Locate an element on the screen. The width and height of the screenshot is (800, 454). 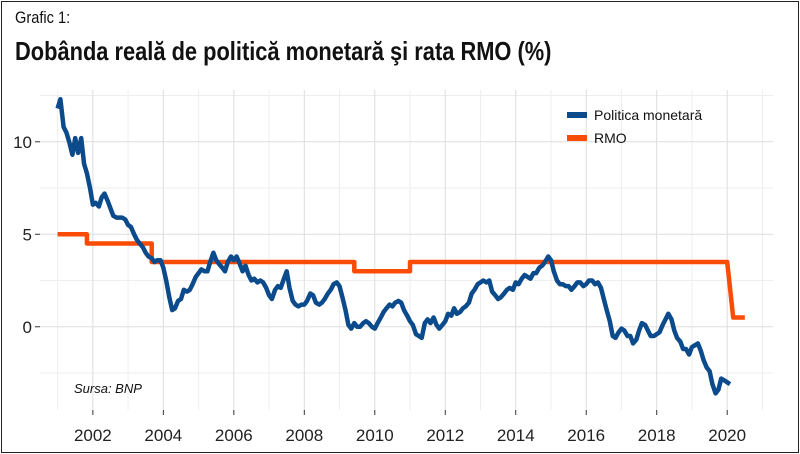
legend: Politica monetară RMO is located at coordinates (634, 126).